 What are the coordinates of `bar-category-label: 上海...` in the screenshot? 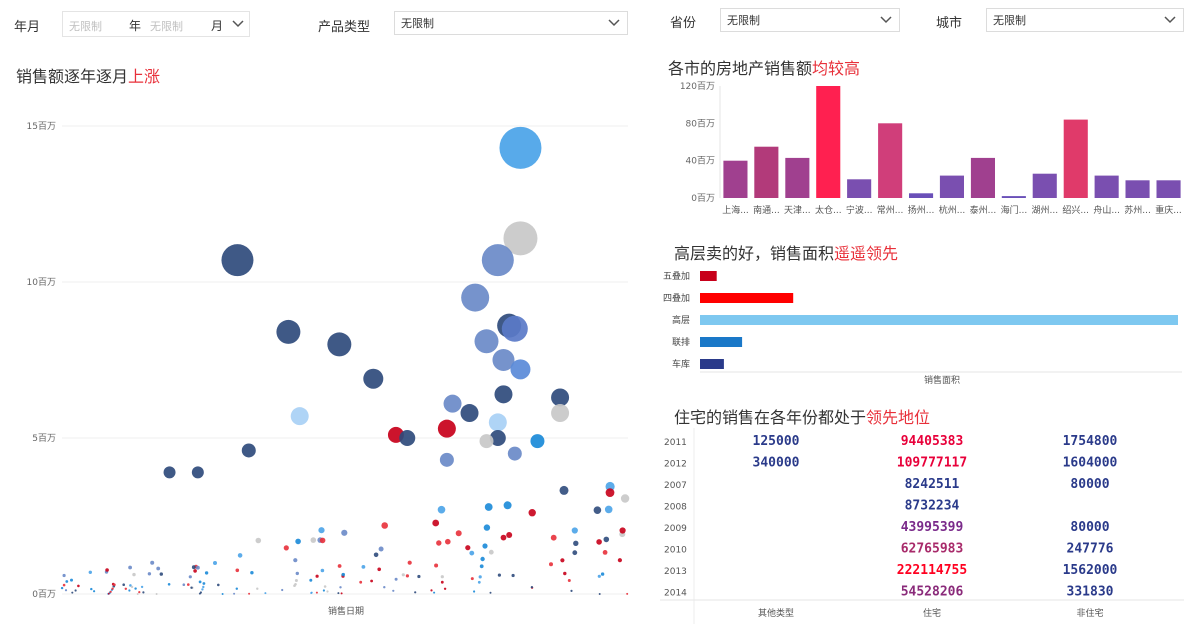 It's located at (735, 210).